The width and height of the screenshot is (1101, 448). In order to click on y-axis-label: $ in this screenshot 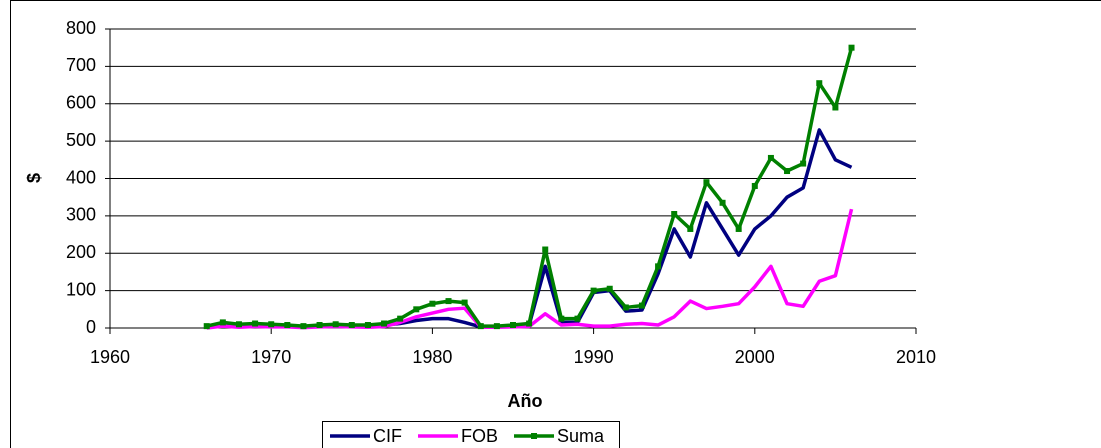, I will do `click(34, 178)`.